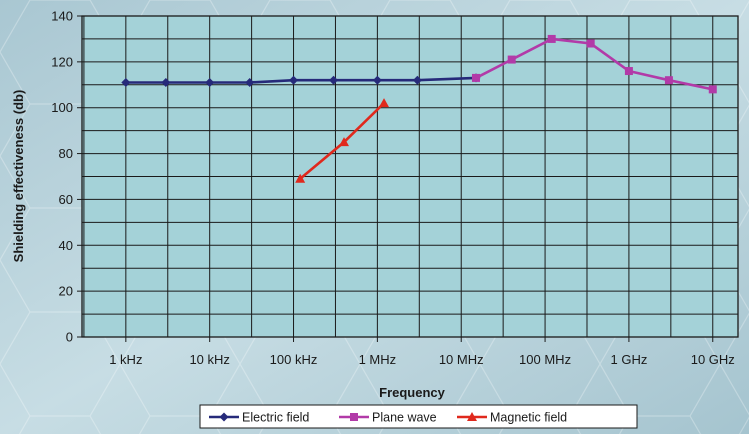 The width and height of the screenshot is (749, 434). Describe the element at coordinates (713, 359) in the screenshot. I see `x-tick-label: 10 GHz` at that location.